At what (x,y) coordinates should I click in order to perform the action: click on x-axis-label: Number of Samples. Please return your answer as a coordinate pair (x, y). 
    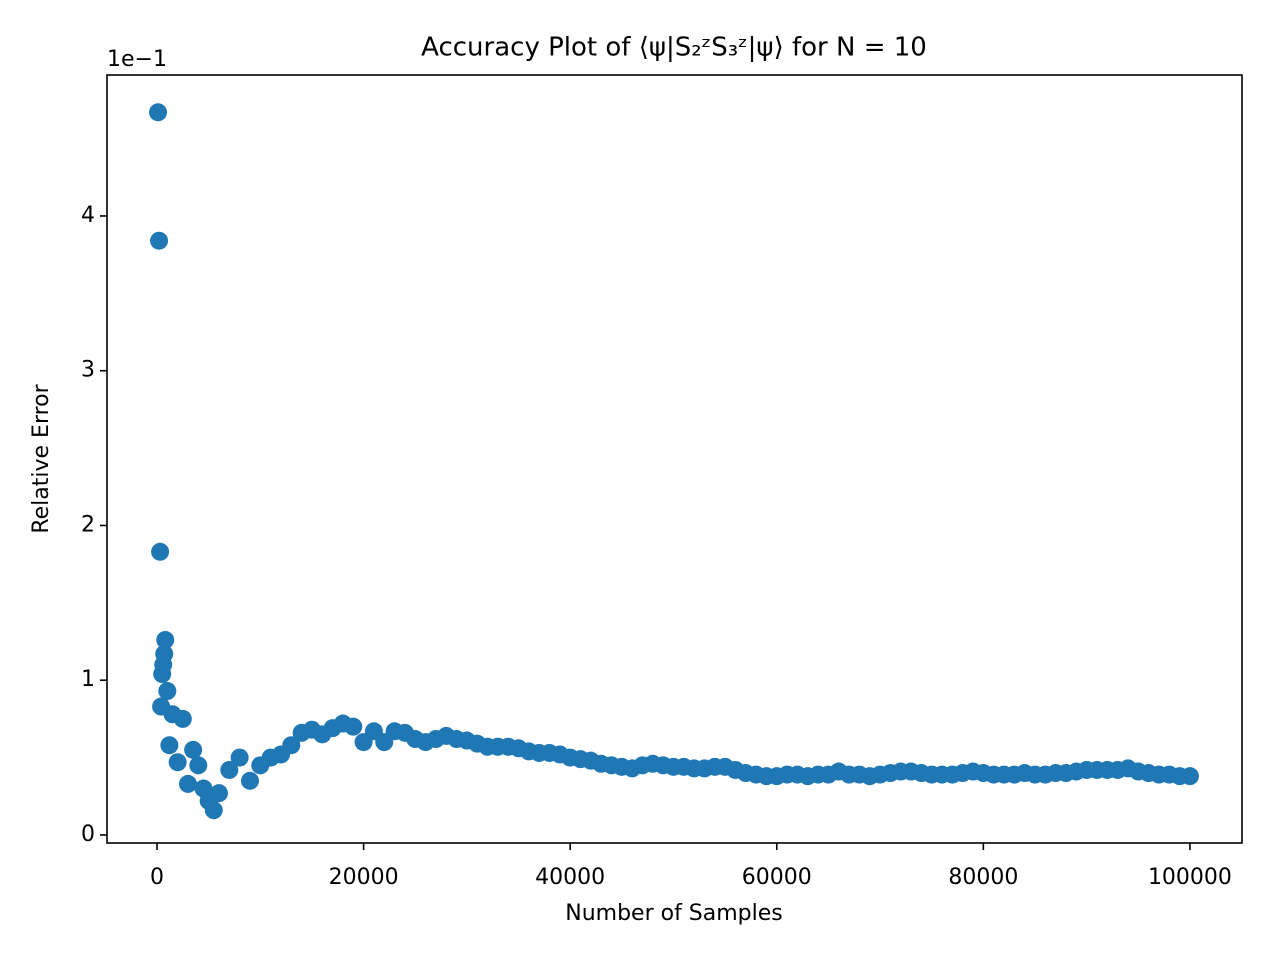
    Looking at the image, I should click on (674, 913).